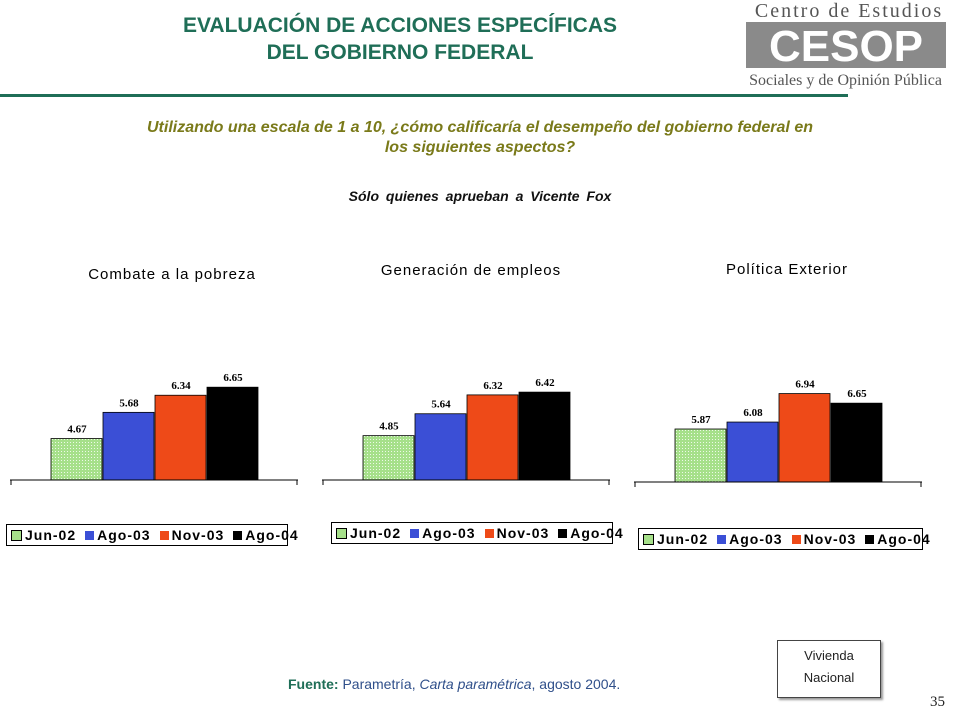 The height and width of the screenshot is (720, 960). Describe the element at coordinates (172, 274) in the screenshot. I see `chart-title-pobreza: Combate a la pobreza` at that location.